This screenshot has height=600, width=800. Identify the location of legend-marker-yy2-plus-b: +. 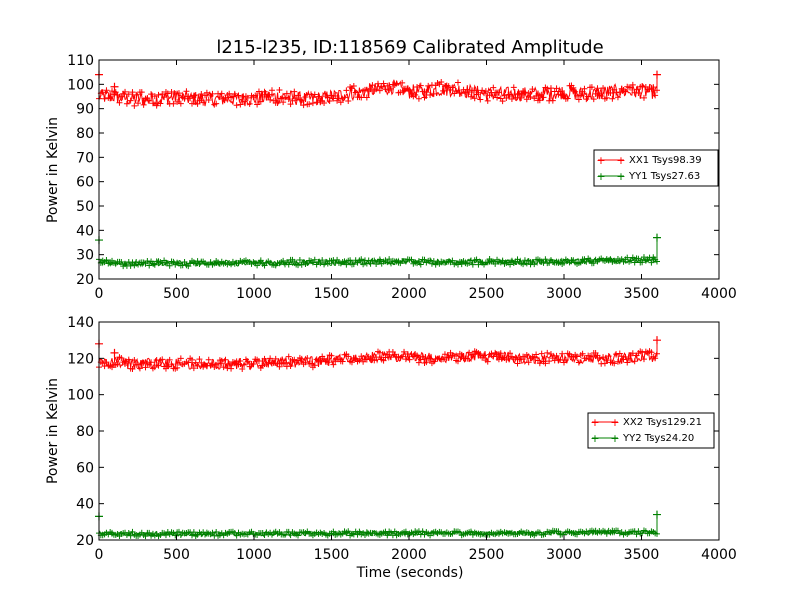
(614, 438).